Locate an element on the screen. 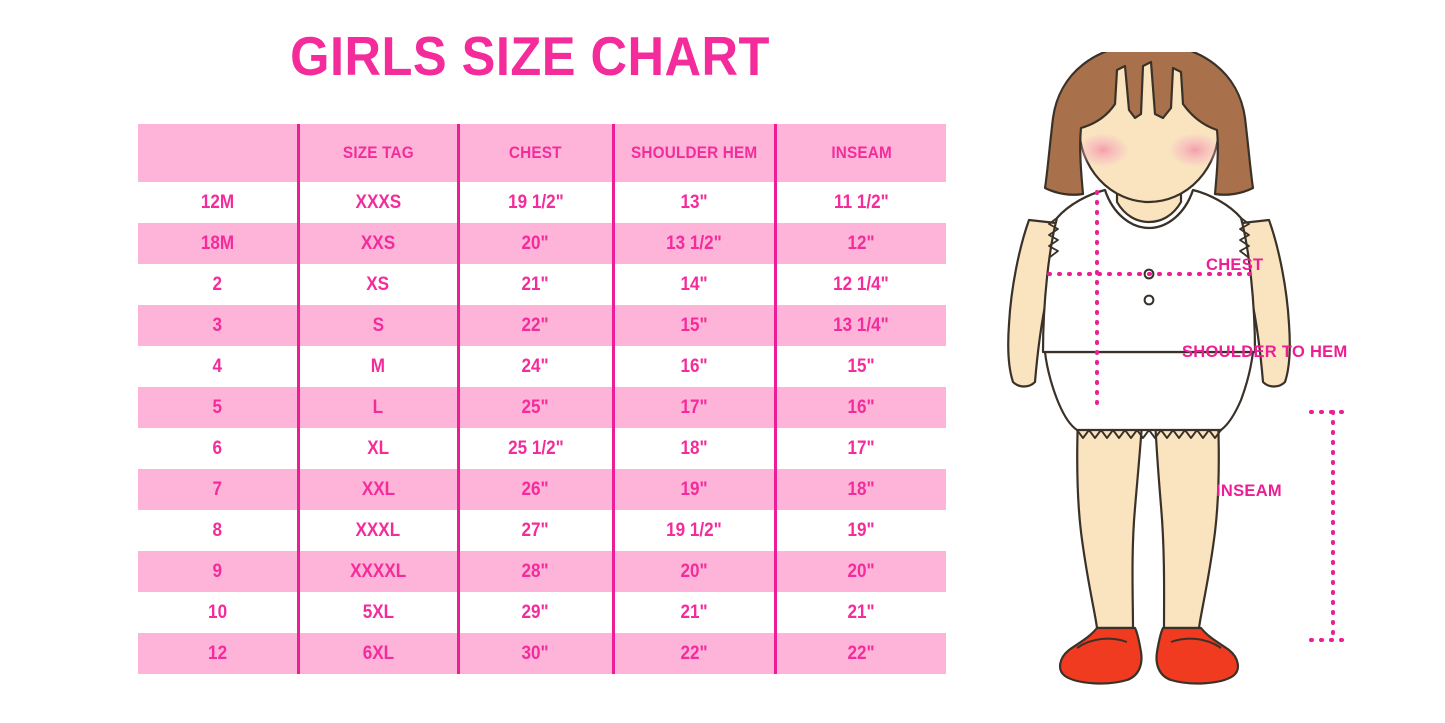  cell-shoulder-hem: 13 1/2" is located at coordinates (693, 243).